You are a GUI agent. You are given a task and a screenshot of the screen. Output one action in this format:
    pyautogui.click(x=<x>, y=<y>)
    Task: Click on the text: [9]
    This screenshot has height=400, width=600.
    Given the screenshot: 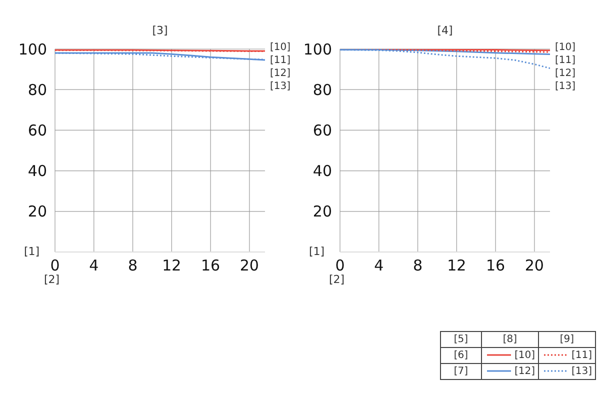 What is the action you would take?
    pyautogui.click(x=567, y=340)
    